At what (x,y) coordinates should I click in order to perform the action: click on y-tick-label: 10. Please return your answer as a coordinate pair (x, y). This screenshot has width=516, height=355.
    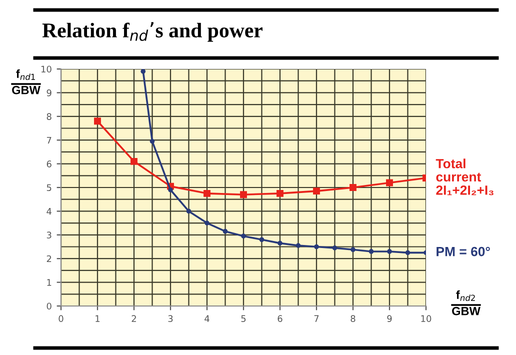
    Looking at the image, I should click on (46, 69).